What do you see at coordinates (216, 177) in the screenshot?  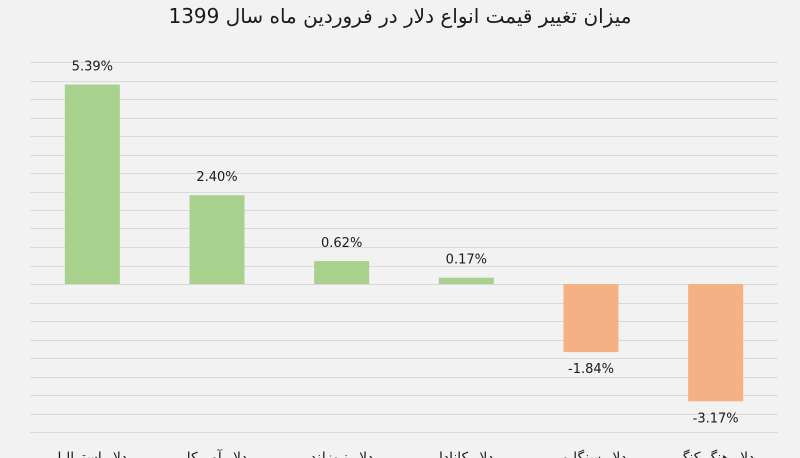 I see `data-label: 2.40%` at bounding box center [216, 177].